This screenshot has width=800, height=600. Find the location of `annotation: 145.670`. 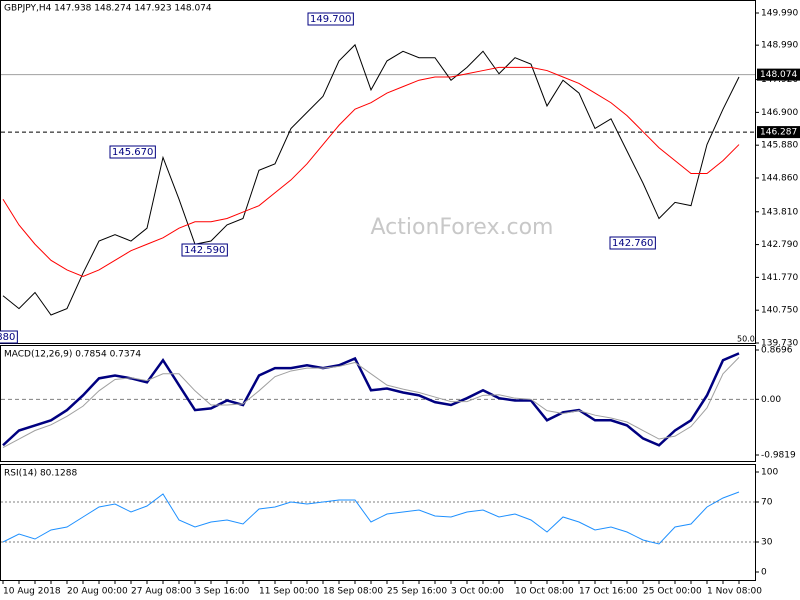

annotation: 145.670 is located at coordinates (132, 152).